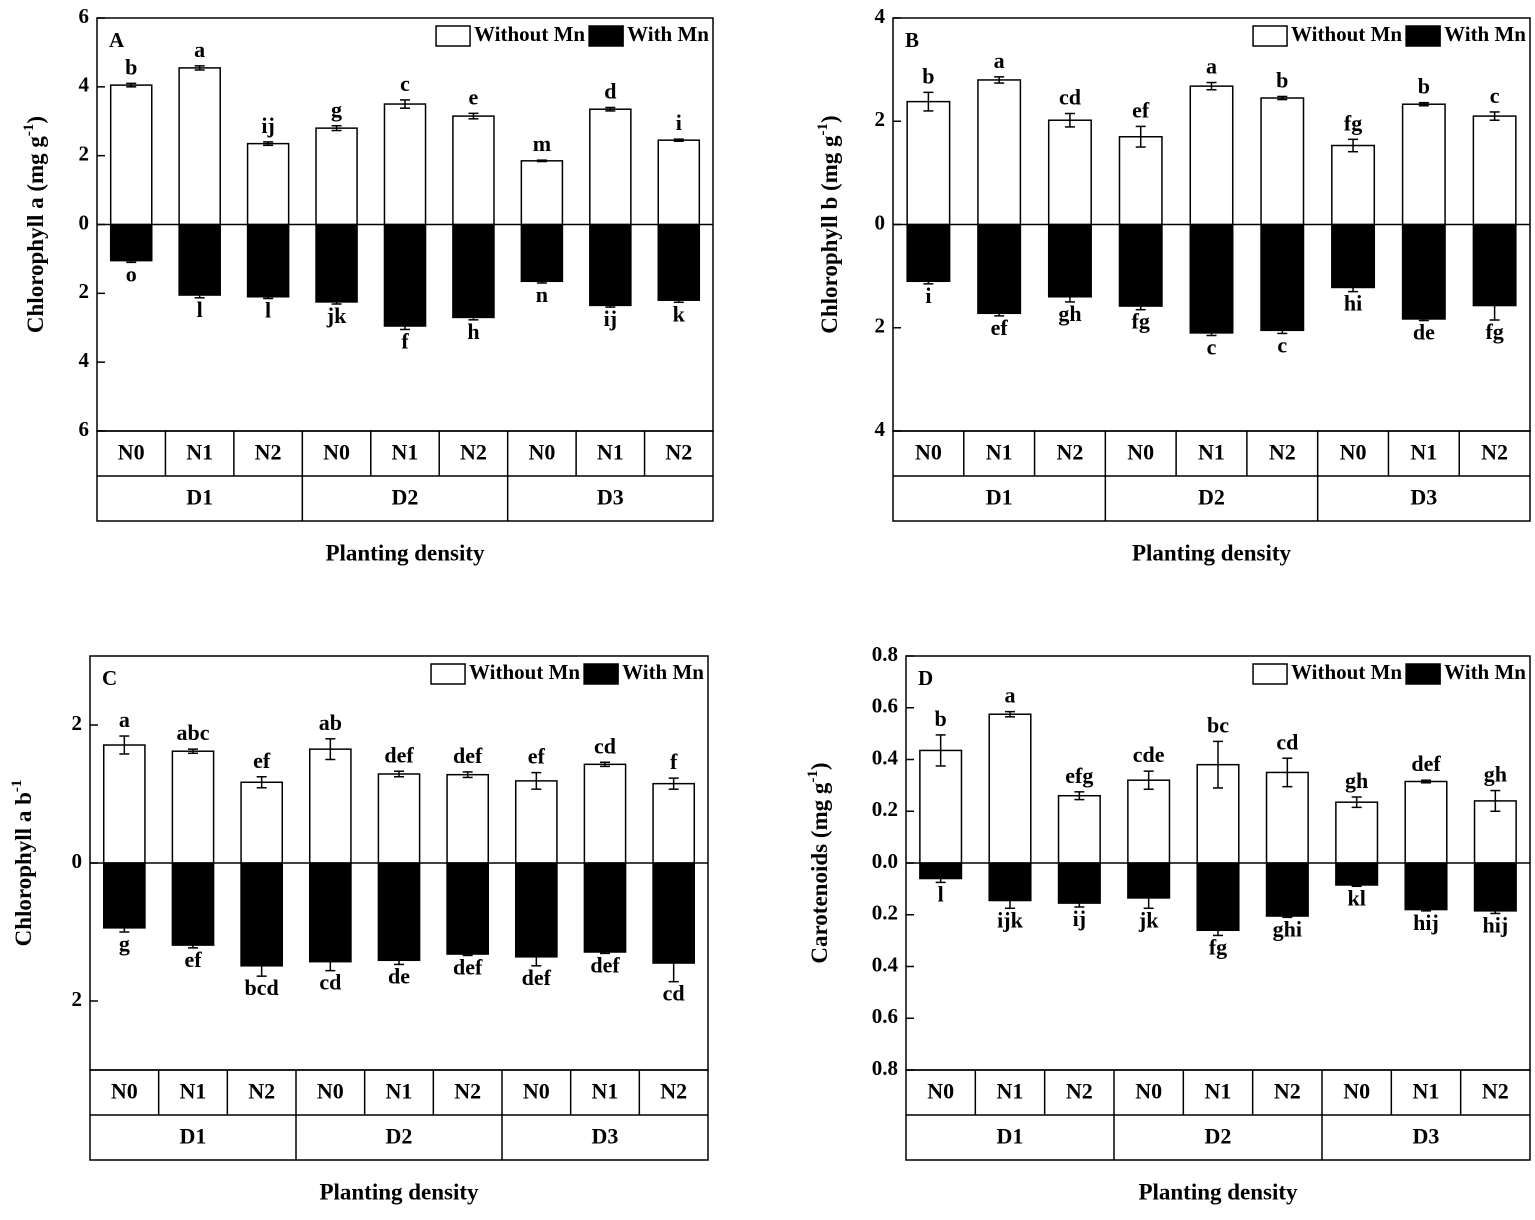  I want to click on y-tick-label: 4, so click(880, 16).